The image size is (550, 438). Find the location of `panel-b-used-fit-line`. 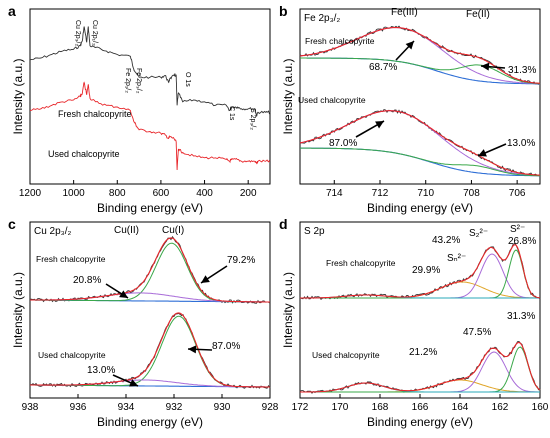

panel-b-used-fit-line is located at coordinates (420, 143).